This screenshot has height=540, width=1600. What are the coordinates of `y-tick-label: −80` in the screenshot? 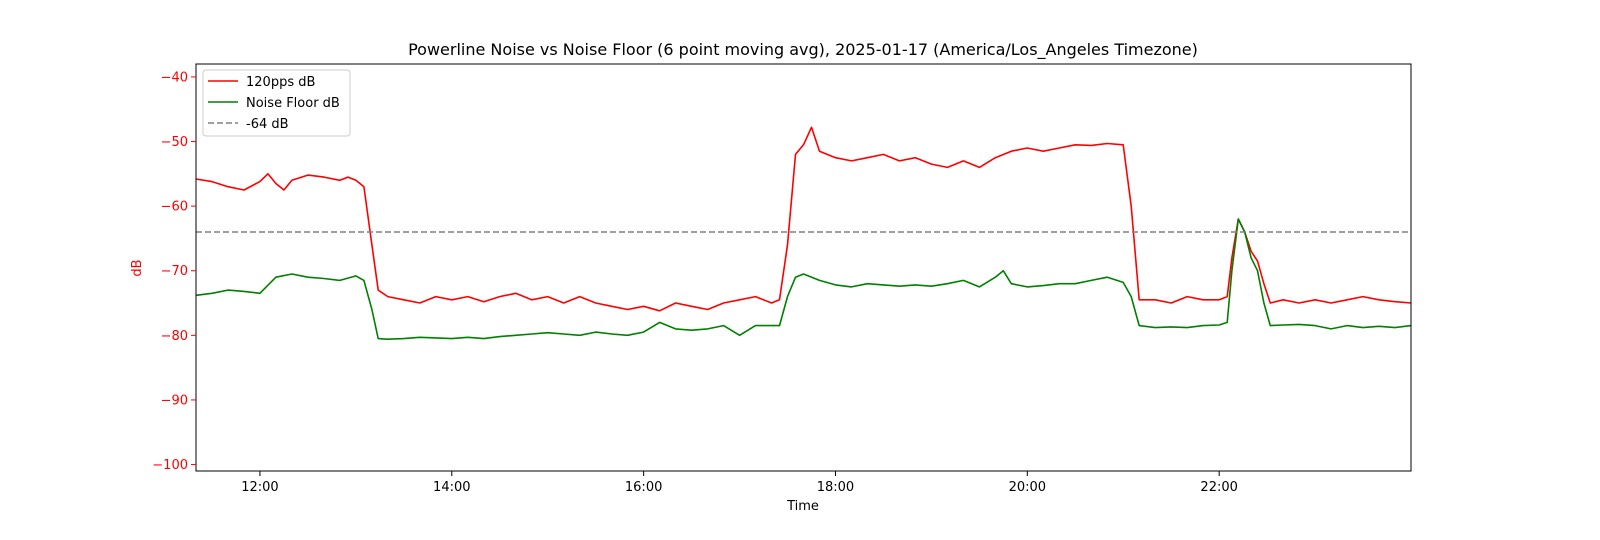 It's located at (174, 336).